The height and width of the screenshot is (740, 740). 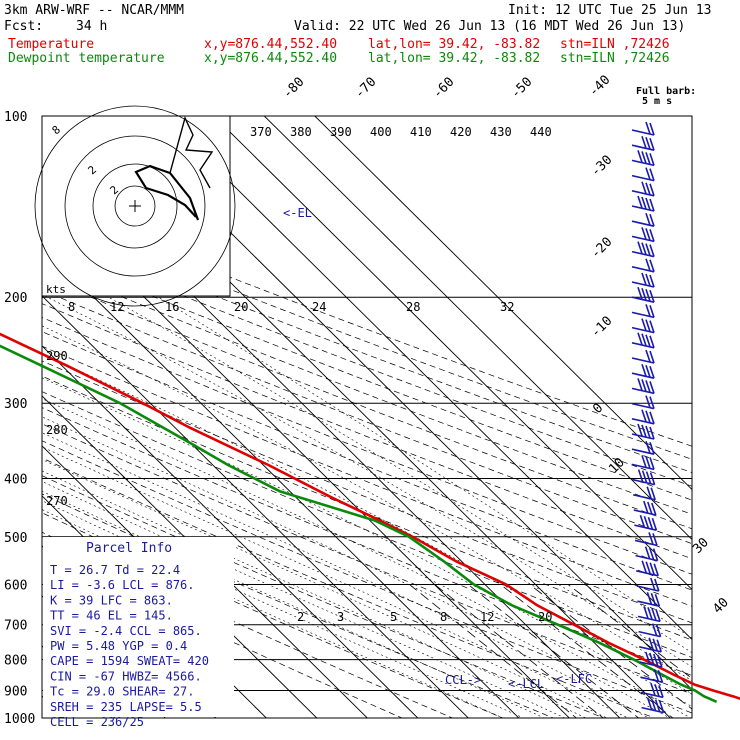 I want to click on hodograph-ring, so click(x=135, y=206).